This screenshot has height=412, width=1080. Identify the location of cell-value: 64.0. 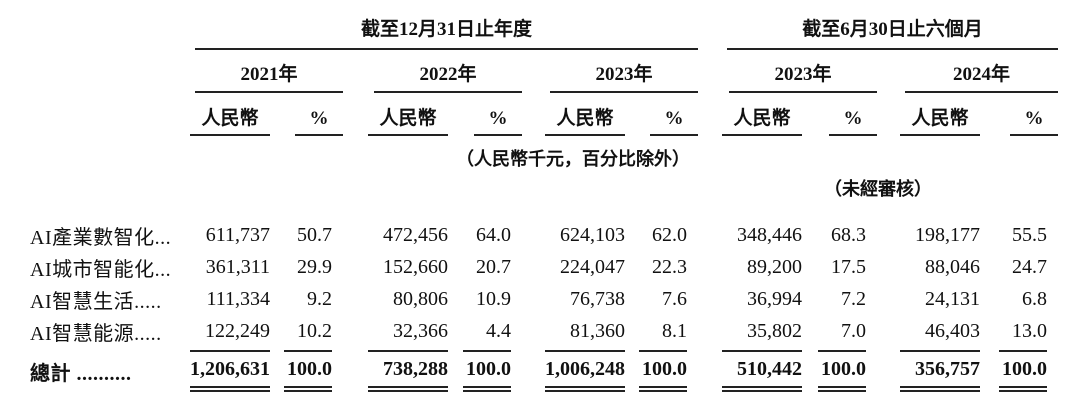
(493, 234).